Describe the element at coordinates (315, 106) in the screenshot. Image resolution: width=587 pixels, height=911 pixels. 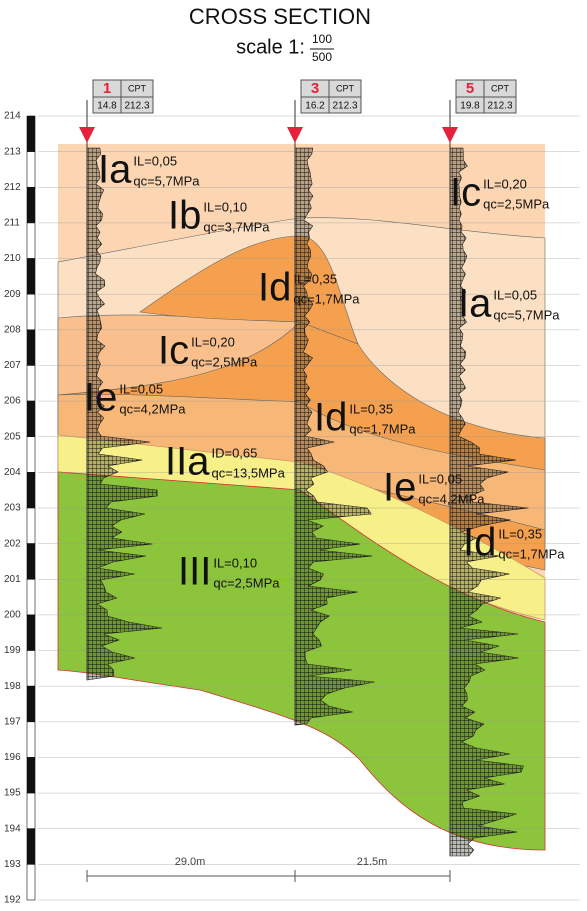
I see `borehole-depth: 16.2` at that location.